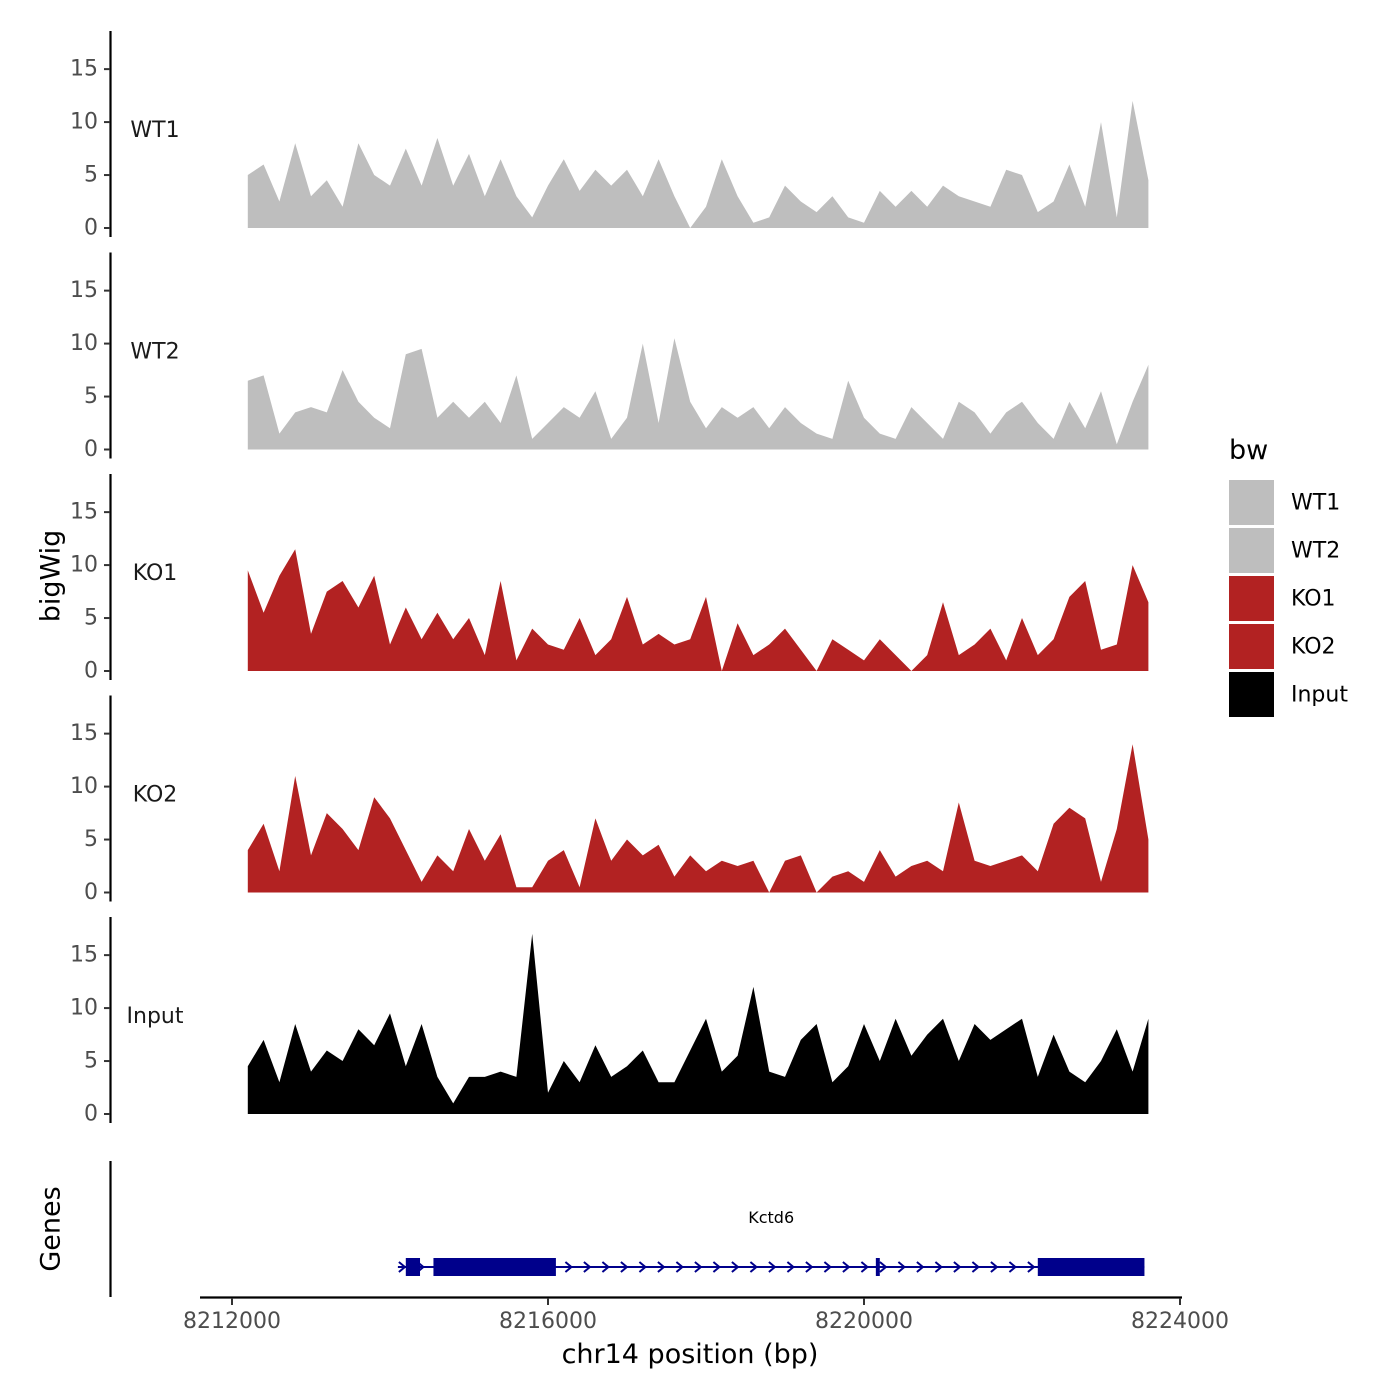 The image size is (1400, 1400). What do you see at coordinates (1313, 647) in the screenshot?
I see `legend-label-ko2: KO2` at bounding box center [1313, 647].